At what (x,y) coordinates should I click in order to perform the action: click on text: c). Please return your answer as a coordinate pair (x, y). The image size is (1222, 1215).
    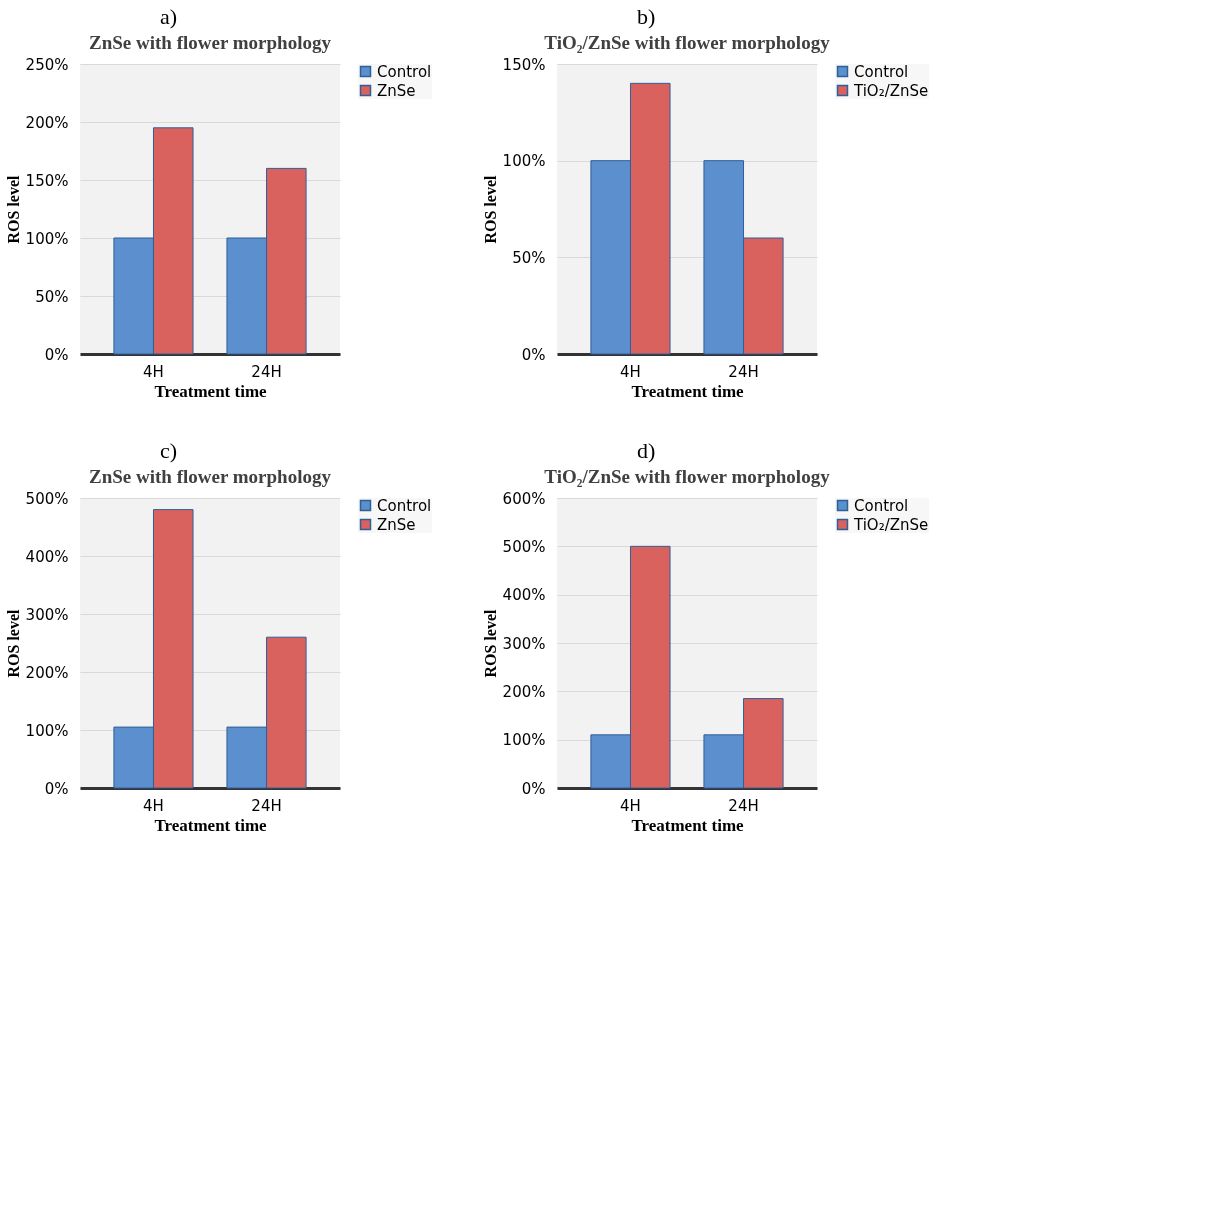
    Looking at the image, I should click on (169, 450).